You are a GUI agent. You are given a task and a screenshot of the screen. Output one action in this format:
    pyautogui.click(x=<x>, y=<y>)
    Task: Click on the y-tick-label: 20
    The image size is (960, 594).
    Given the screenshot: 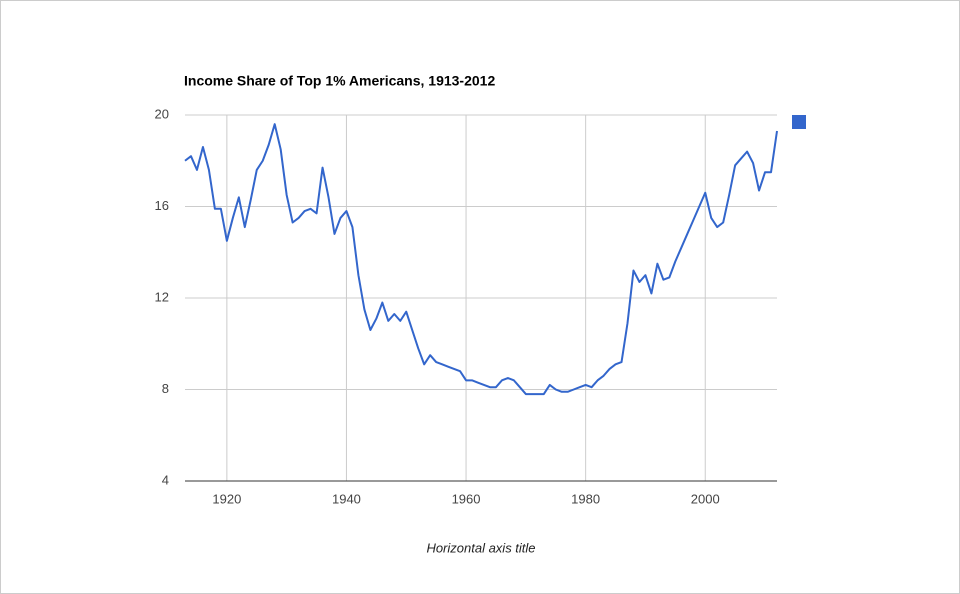 What is the action you would take?
    pyautogui.click(x=162, y=113)
    